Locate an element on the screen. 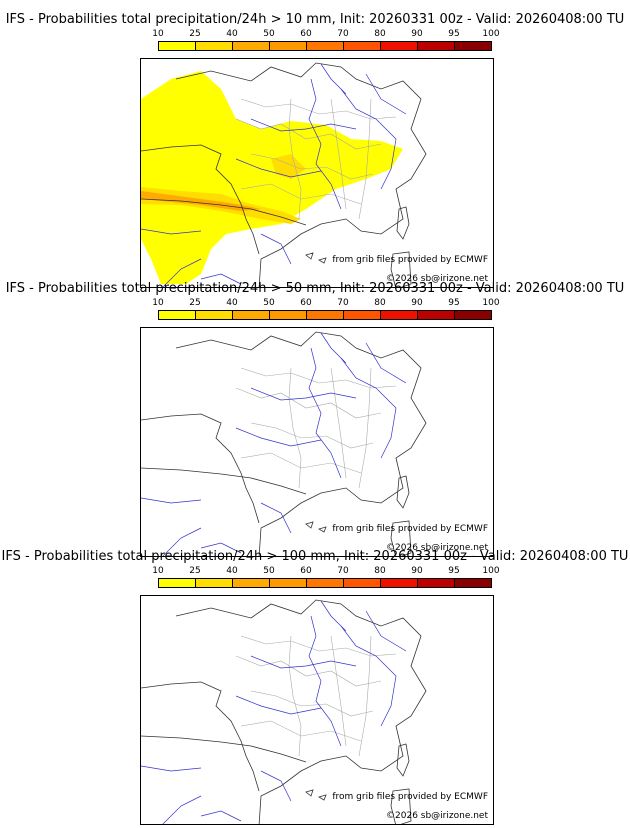 This screenshot has height=828, width=630. precip-overlay is located at coordinates (272, 177).